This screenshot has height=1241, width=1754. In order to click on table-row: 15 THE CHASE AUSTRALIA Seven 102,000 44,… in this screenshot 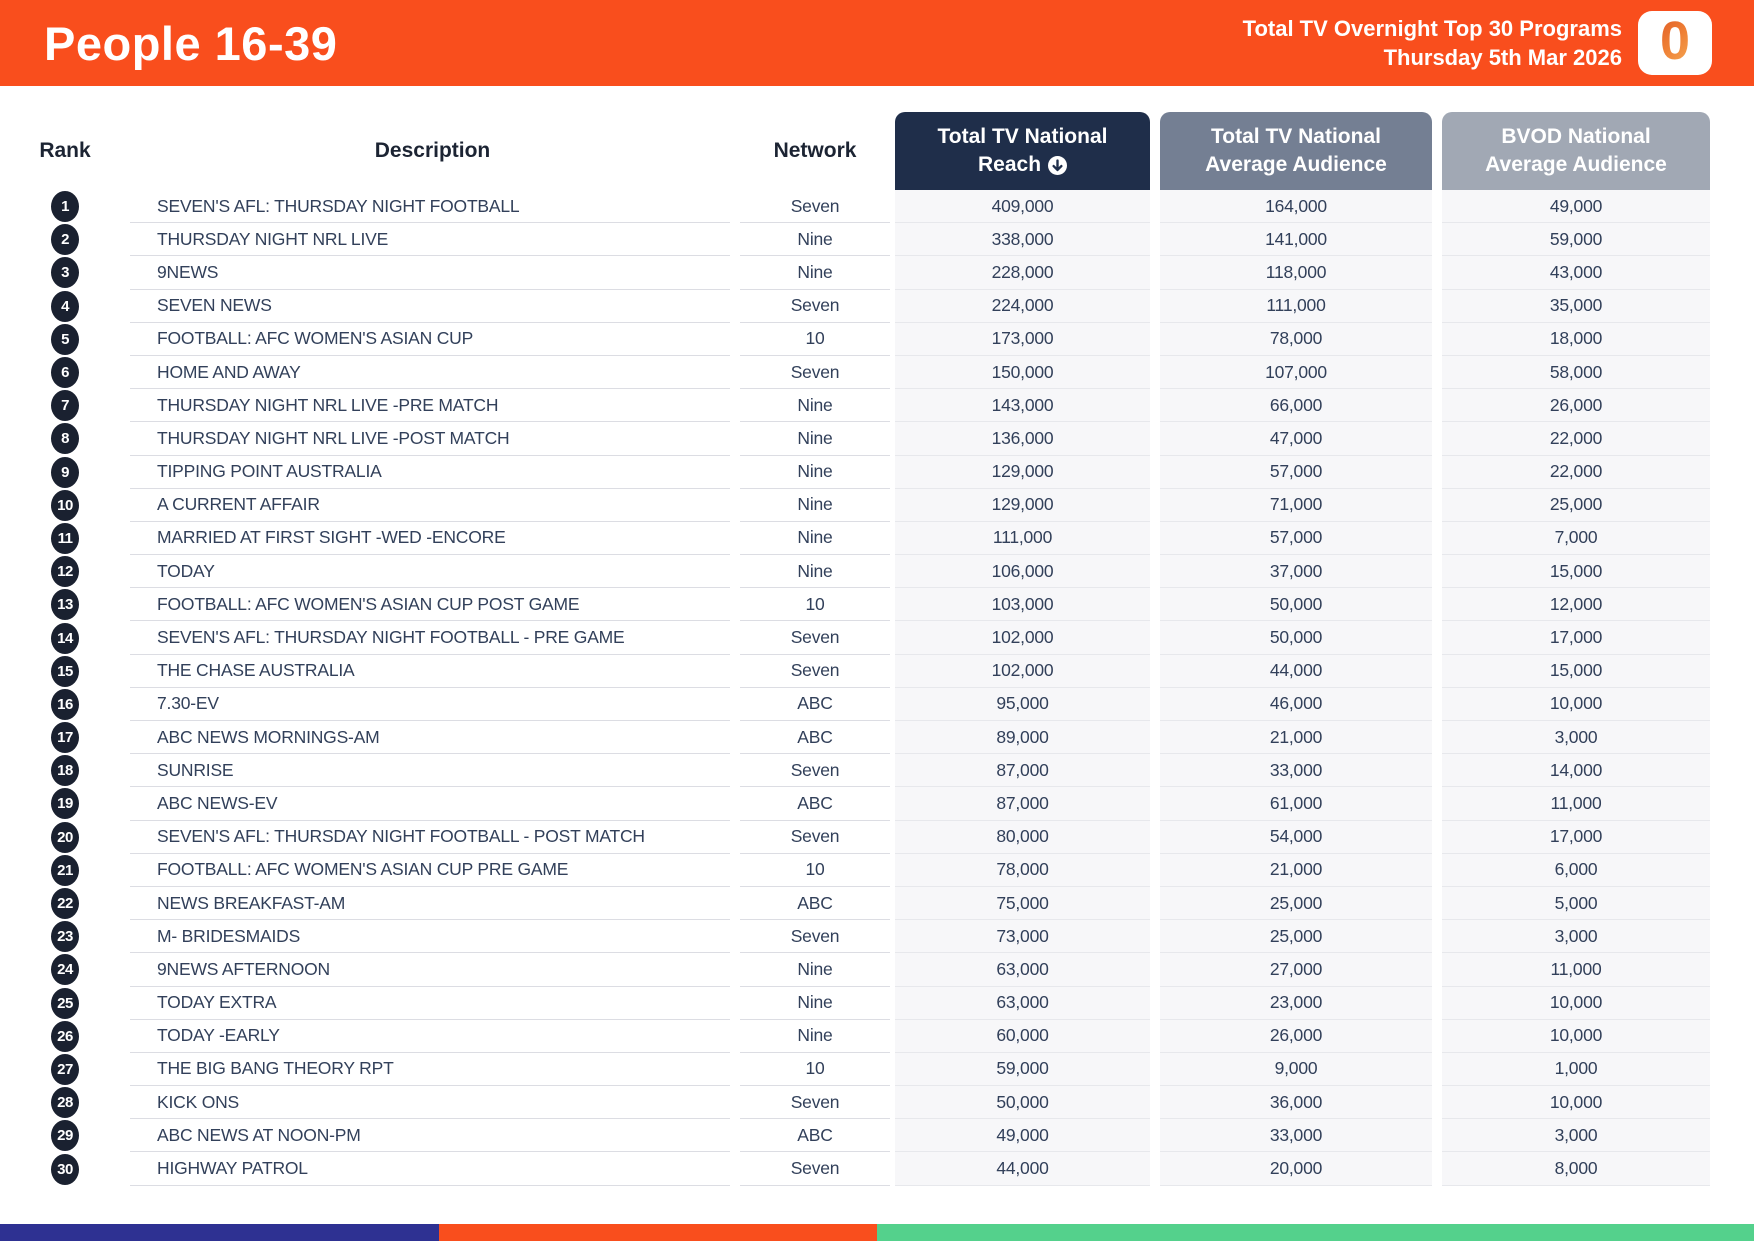, I will do `click(877, 671)`.